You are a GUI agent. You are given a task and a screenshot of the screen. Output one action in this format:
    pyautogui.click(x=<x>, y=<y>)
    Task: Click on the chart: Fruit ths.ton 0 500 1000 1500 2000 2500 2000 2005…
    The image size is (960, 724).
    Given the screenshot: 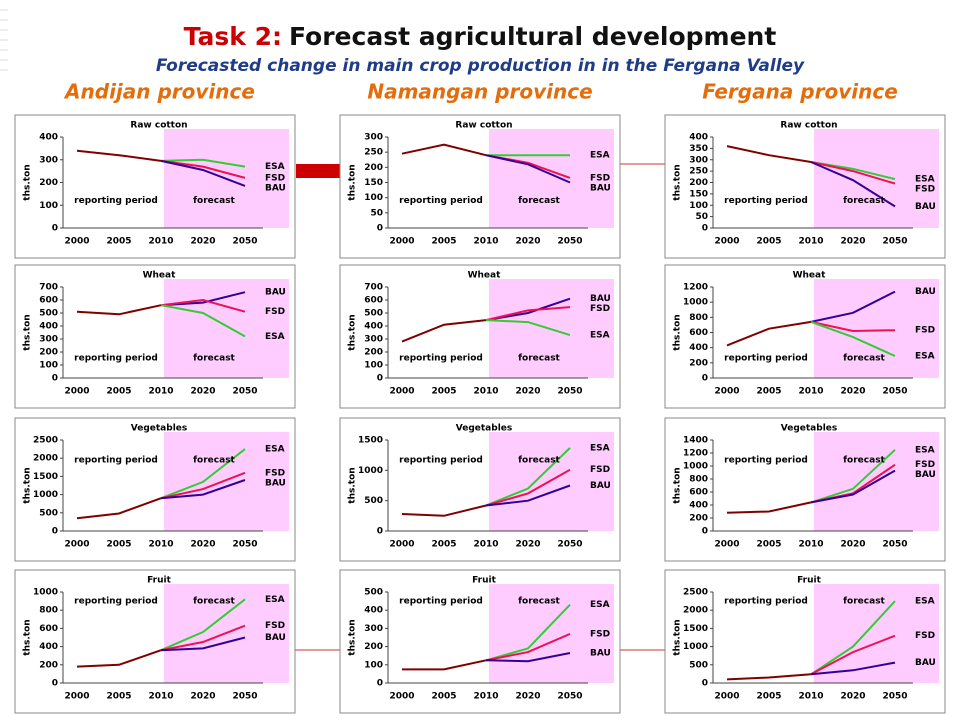 What is the action you would take?
    pyautogui.click(x=805, y=641)
    